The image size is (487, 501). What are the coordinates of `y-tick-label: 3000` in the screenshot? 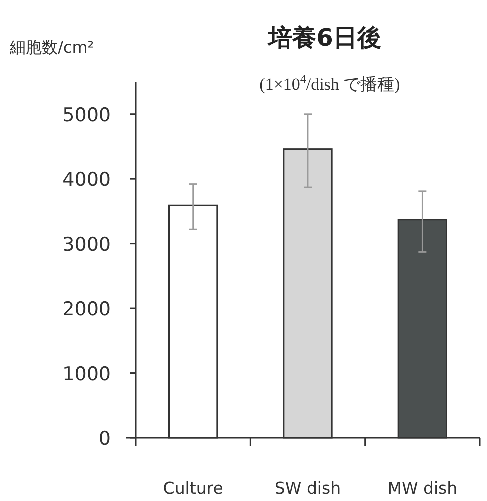 It's located at (86, 245).